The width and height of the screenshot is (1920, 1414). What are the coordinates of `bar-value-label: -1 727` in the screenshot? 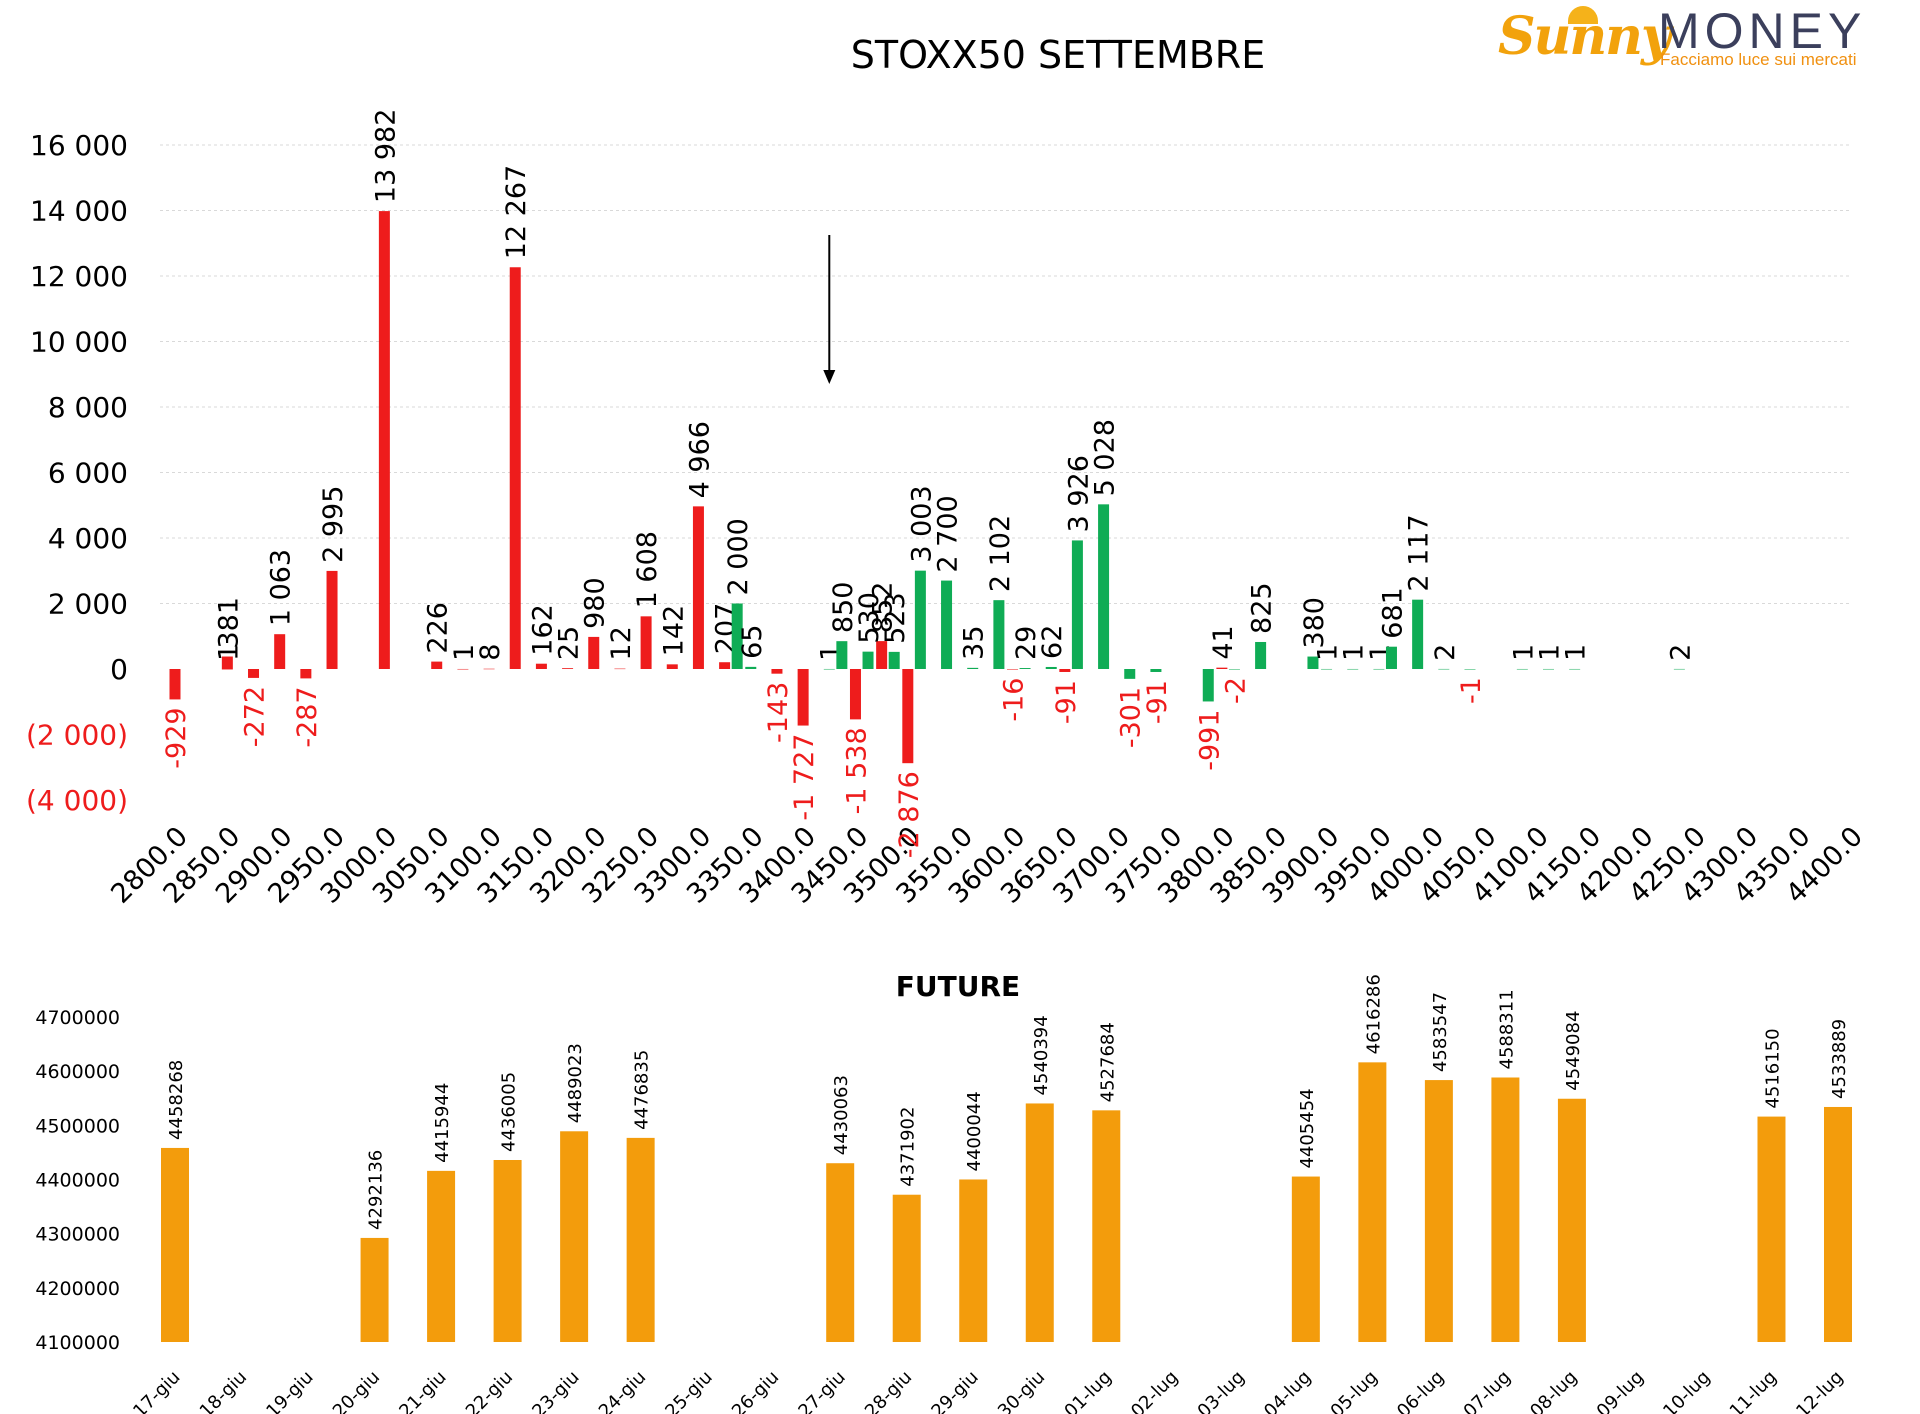 It's located at (804, 777).